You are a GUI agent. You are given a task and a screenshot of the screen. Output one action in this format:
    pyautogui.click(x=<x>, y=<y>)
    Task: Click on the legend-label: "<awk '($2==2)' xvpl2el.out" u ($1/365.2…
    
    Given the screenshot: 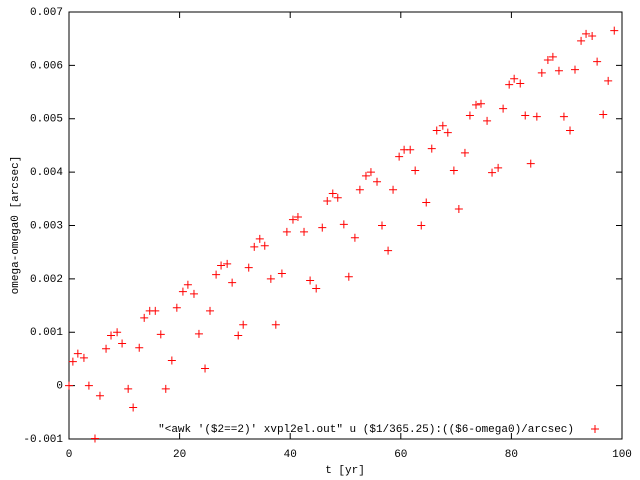 What is the action you would take?
    pyautogui.click(x=366, y=430)
    